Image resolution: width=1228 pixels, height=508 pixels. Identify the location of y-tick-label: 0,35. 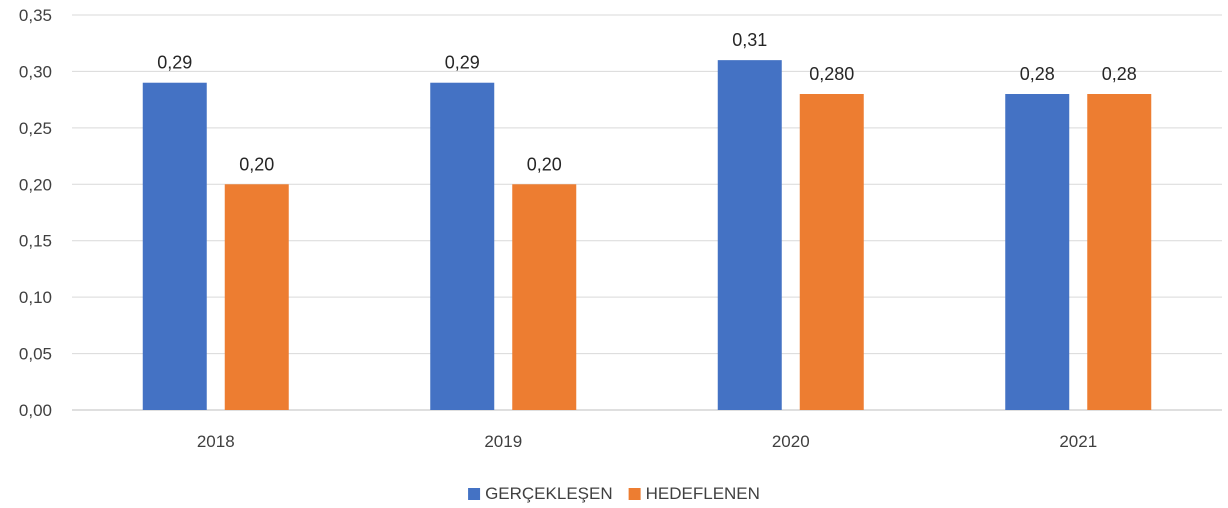
(35, 15).